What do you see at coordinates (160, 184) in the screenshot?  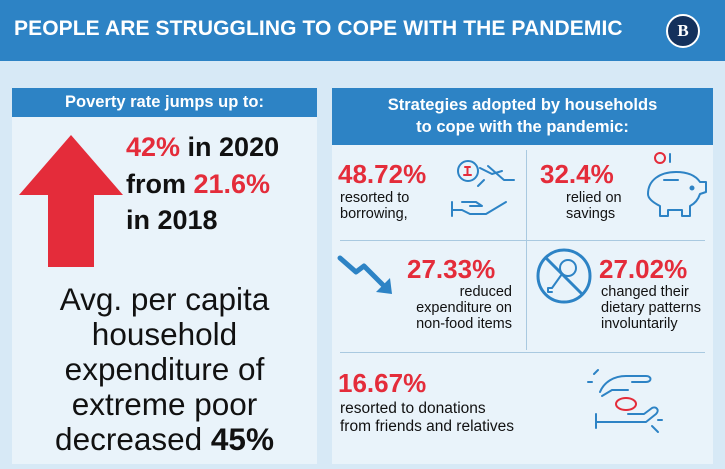 I see `poverty-from-label: from` at bounding box center [160, 184].